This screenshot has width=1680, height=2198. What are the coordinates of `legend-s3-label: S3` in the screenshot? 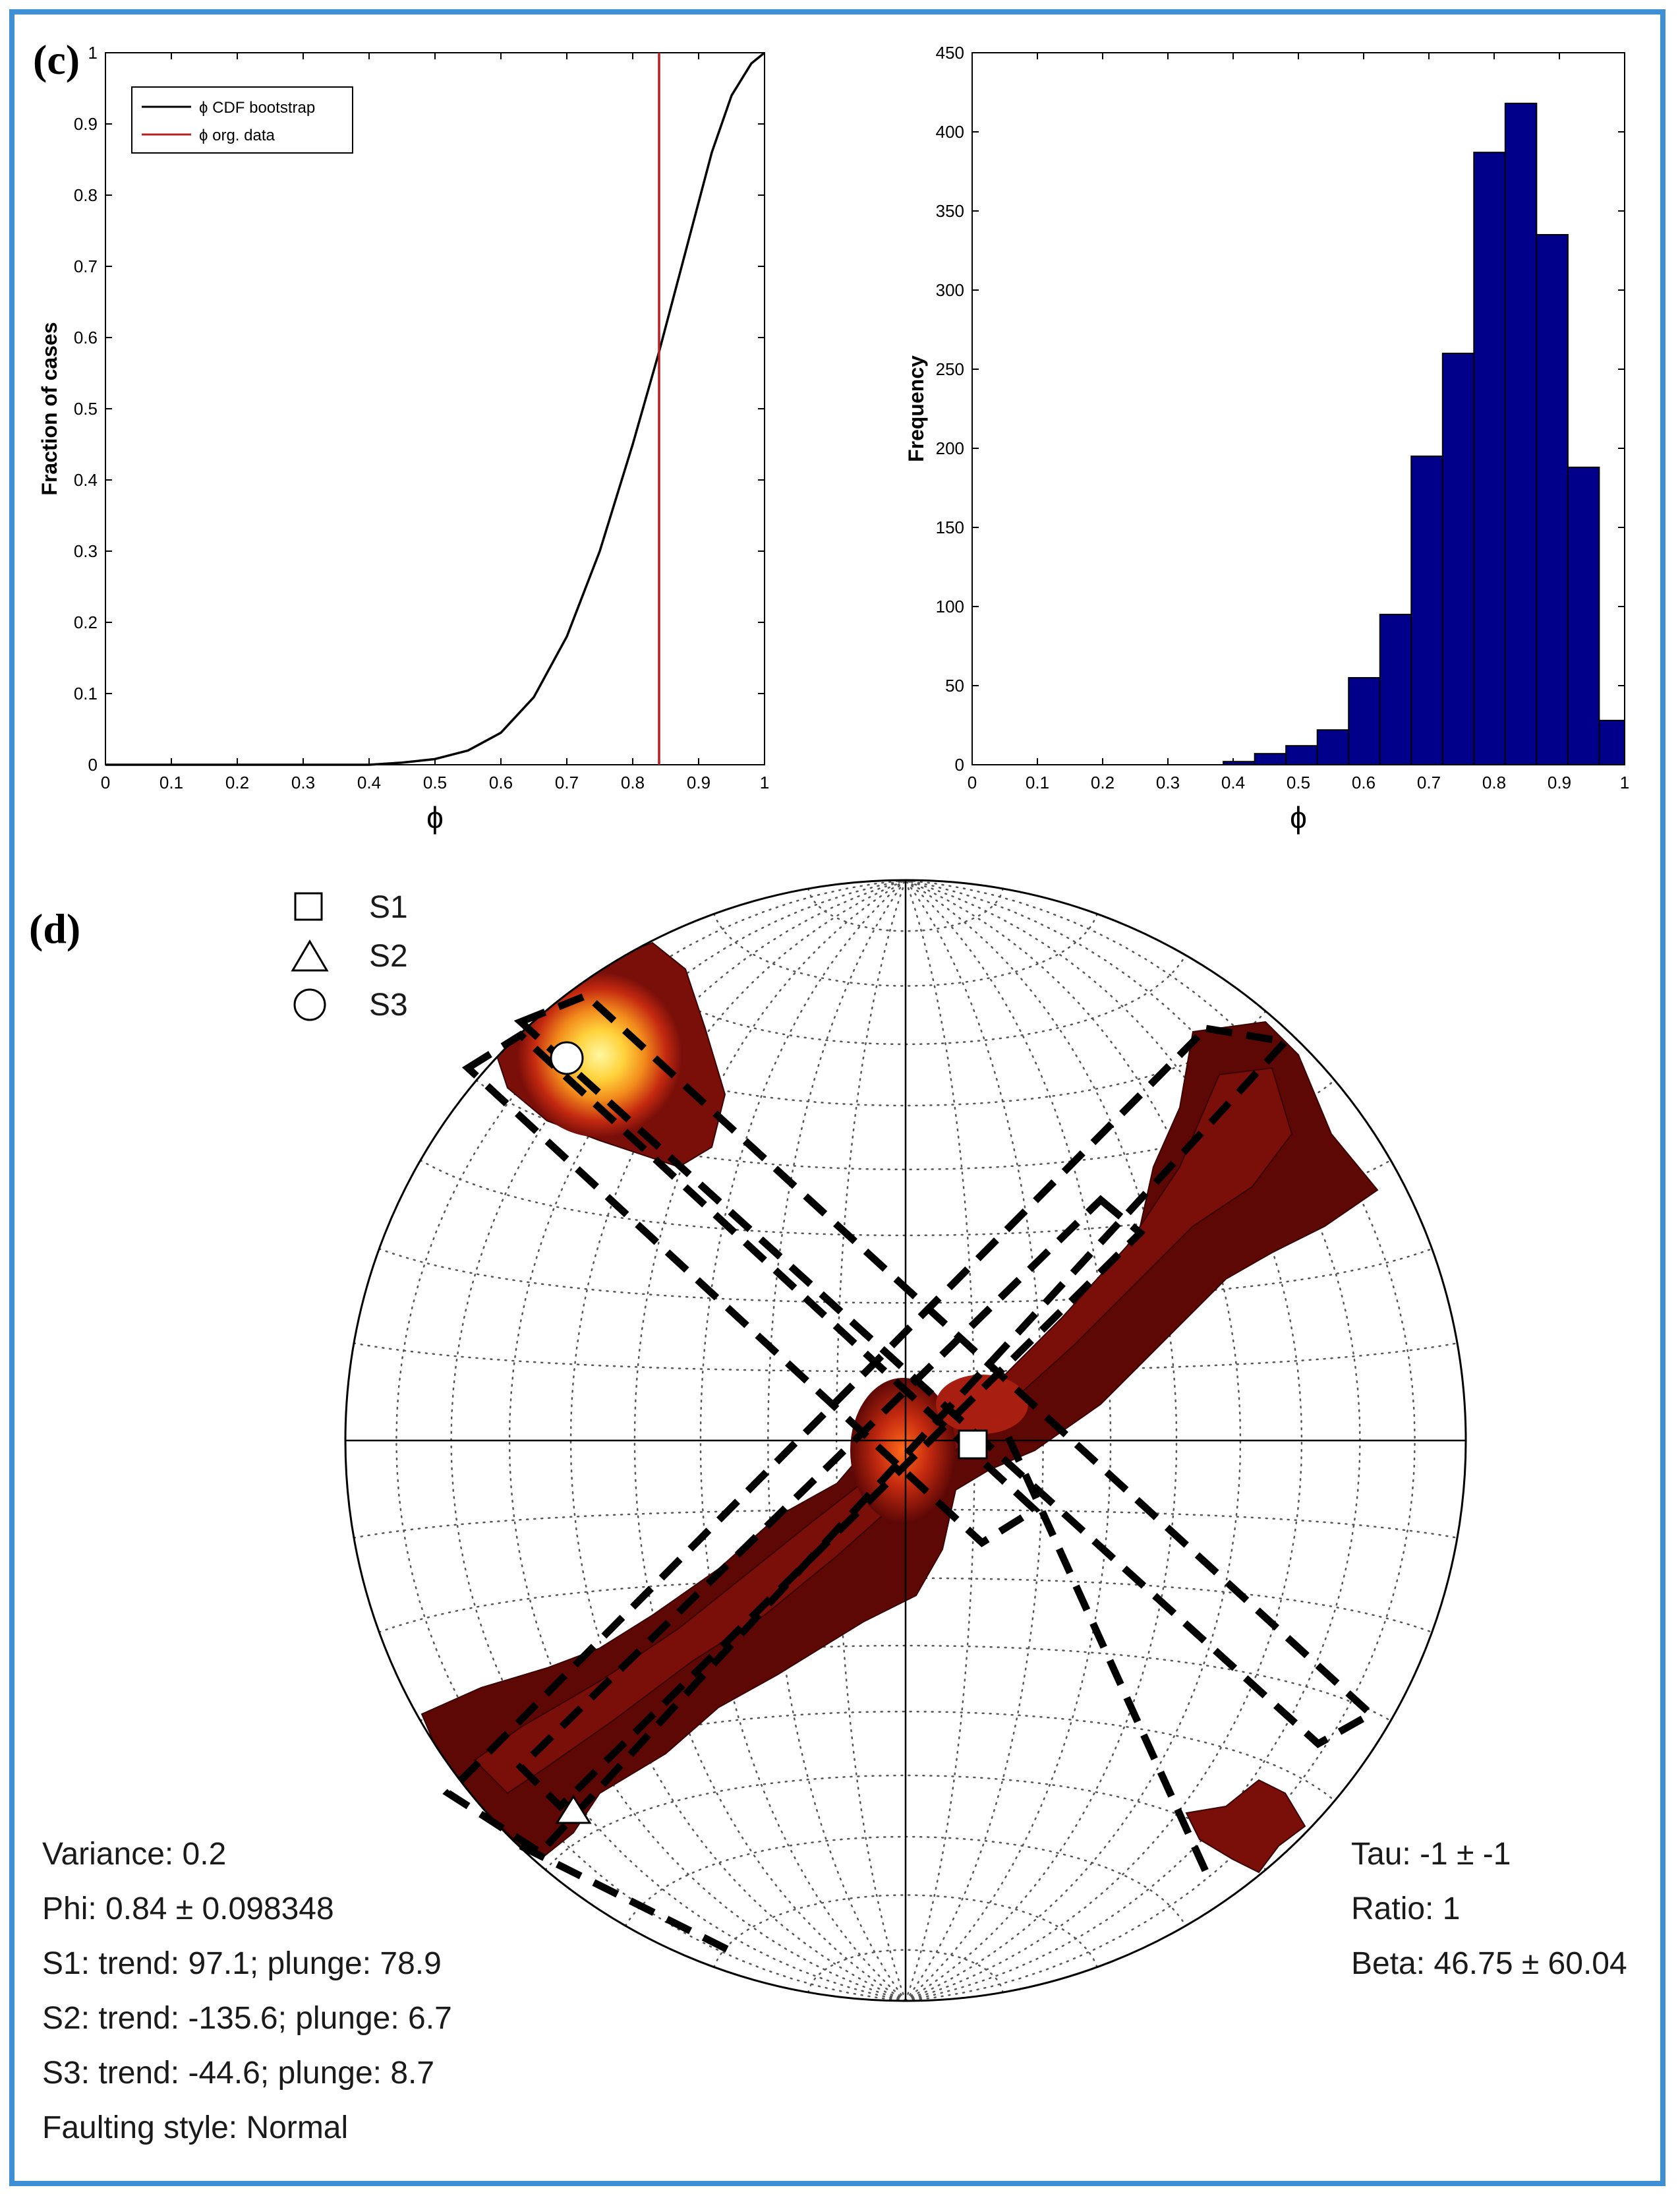 It's located at (388, 1005).